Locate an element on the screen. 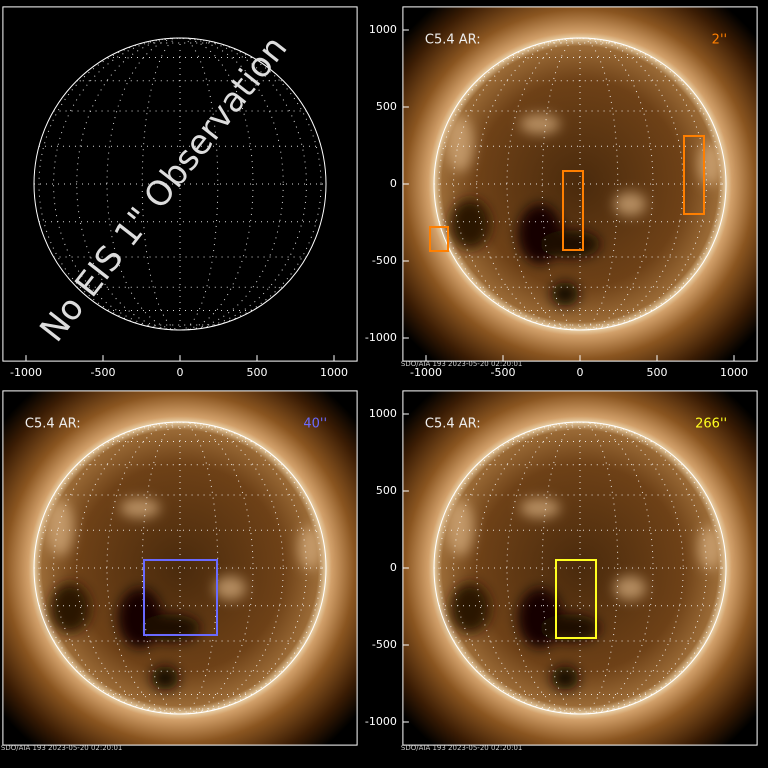 This screenshot has width=768, height=768. slit-label: 2'' is located at coordinates (719, 39).